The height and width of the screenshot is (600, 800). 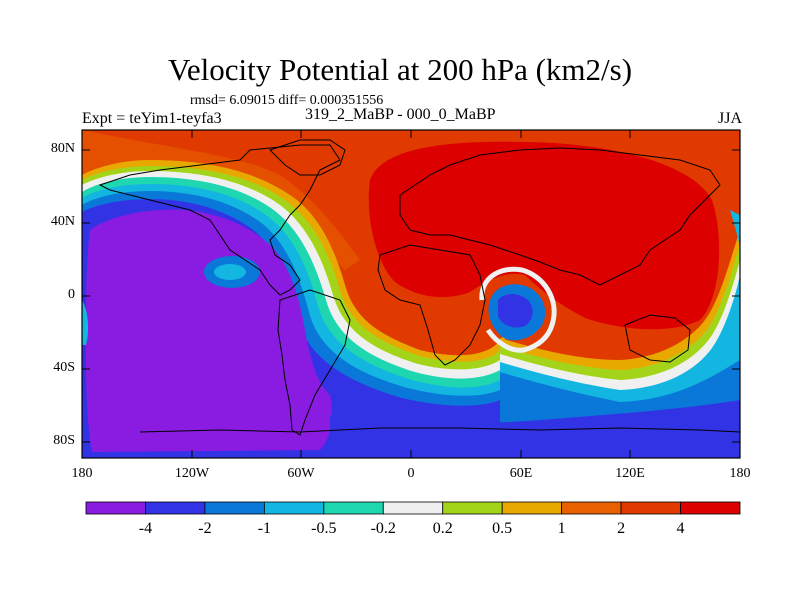 I want to click on colorbar, so click(x=413, y=508).